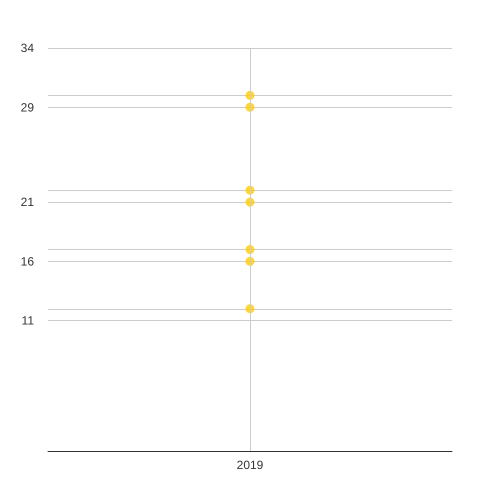 This screenshot has height=500, width=500. Describe the element at coordinates (27, 107) in the screenshot. I see `y-tick-label: 29` at that location.